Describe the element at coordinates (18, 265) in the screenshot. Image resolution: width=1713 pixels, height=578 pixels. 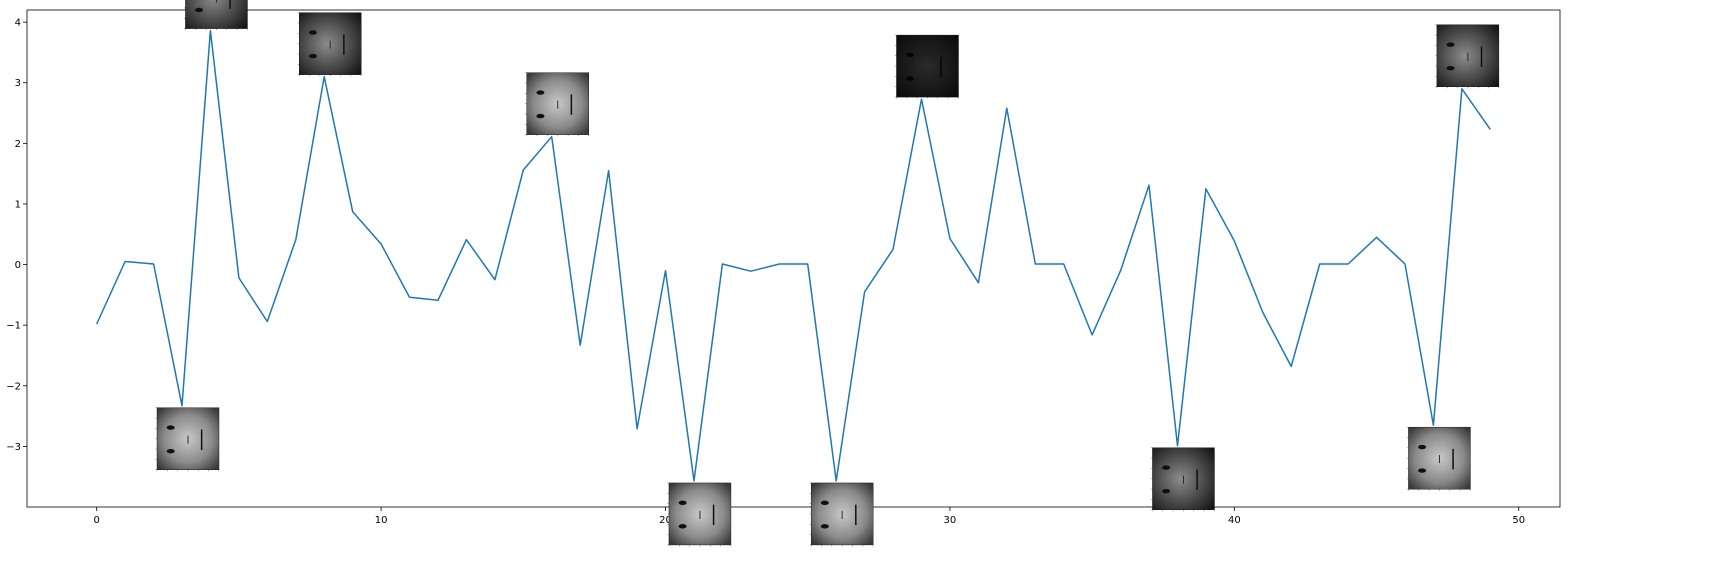
I see `y-tick-label: 0` at that location.